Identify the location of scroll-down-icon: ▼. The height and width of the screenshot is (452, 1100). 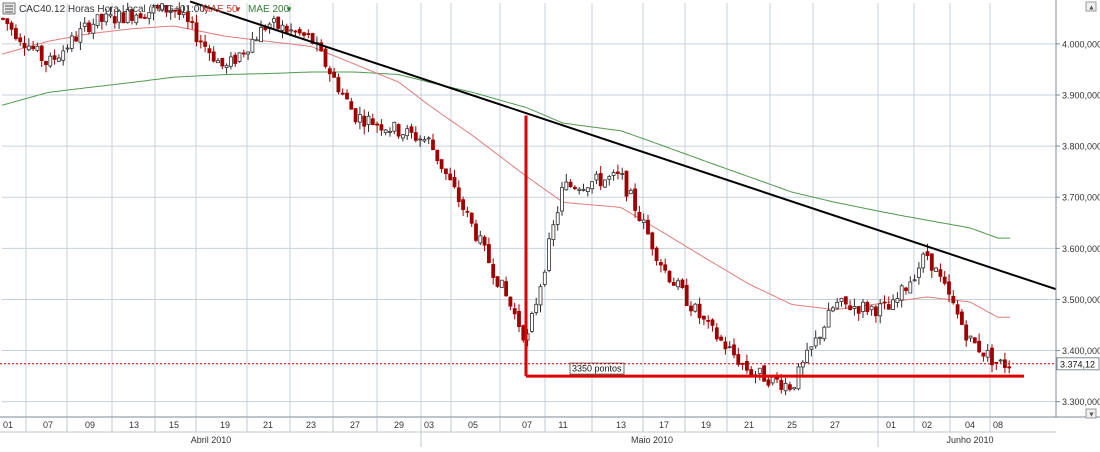
(1091, 415).